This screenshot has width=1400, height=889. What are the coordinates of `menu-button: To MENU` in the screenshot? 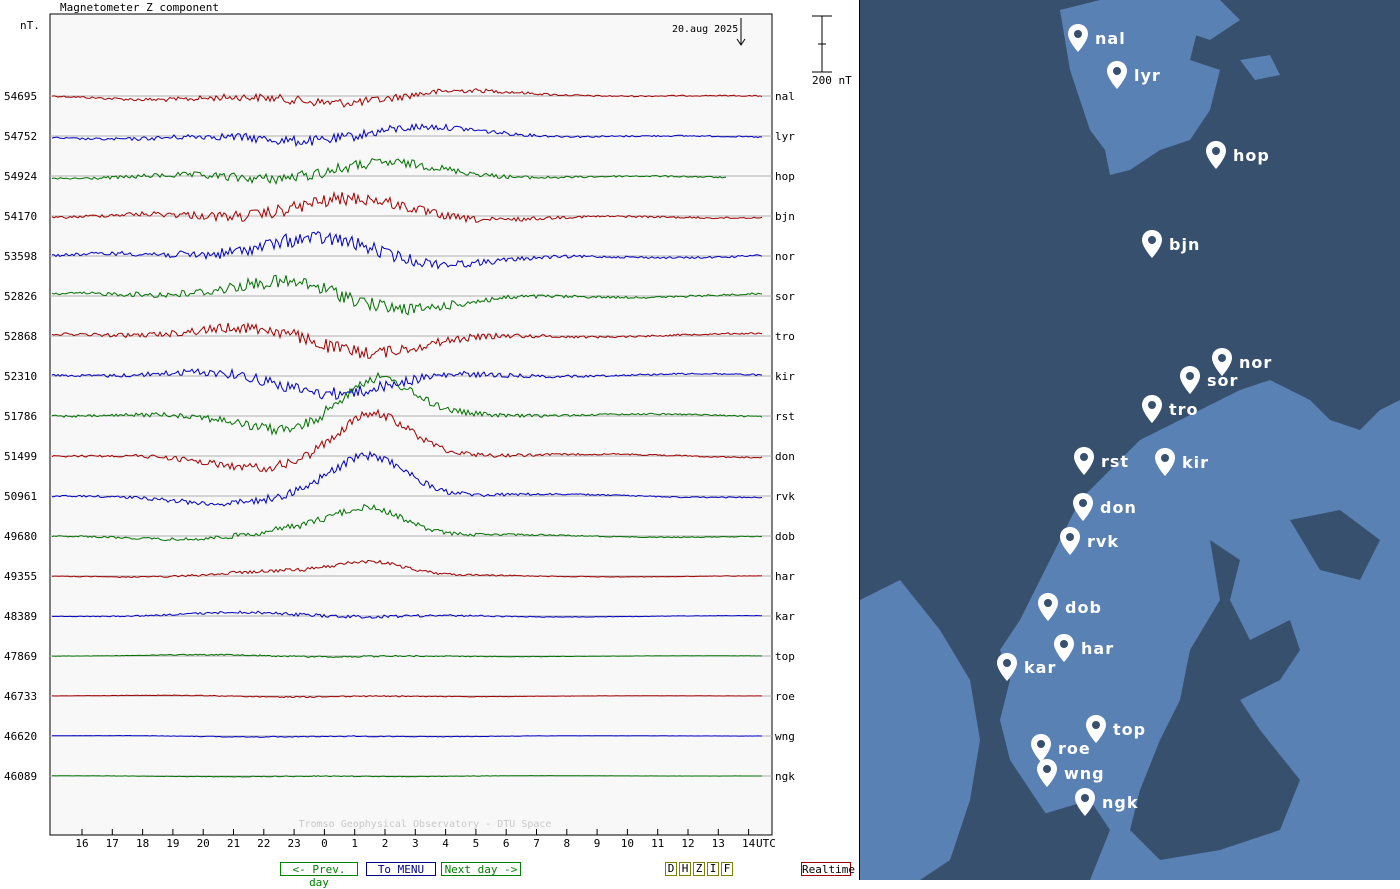 It's located at (401, 869).